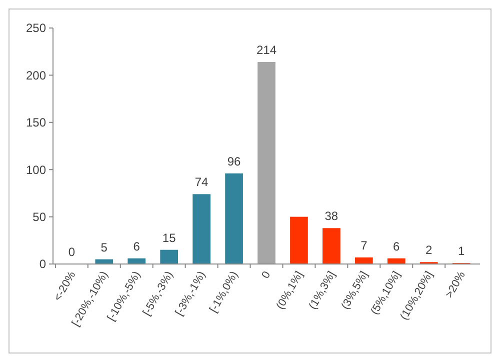 This screenshot has width=500, height=362. Describe the element at coordinates (36, 28) in the screenshot. I see `y-tick-label: 250` at that location.